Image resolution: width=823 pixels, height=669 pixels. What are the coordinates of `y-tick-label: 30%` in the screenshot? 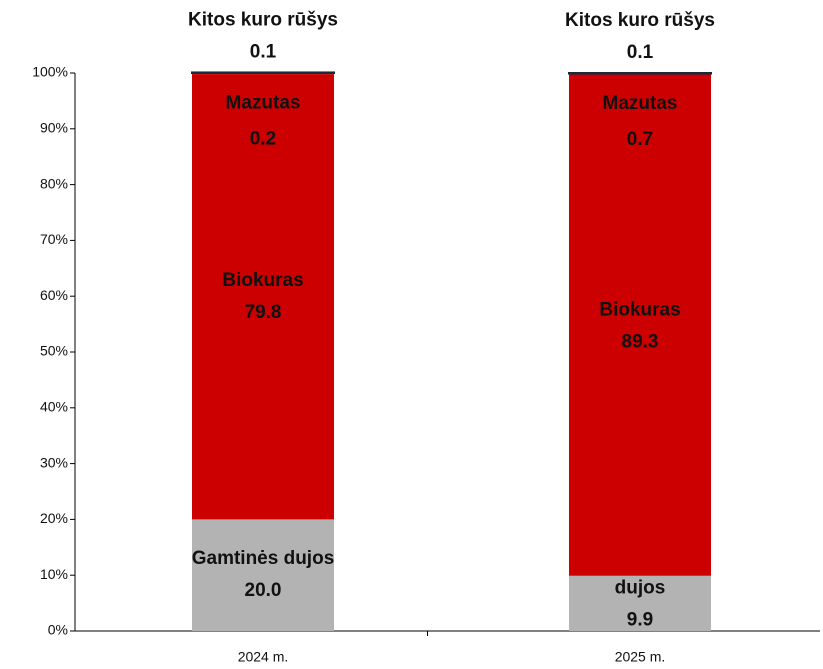 It's located at (54, 462).